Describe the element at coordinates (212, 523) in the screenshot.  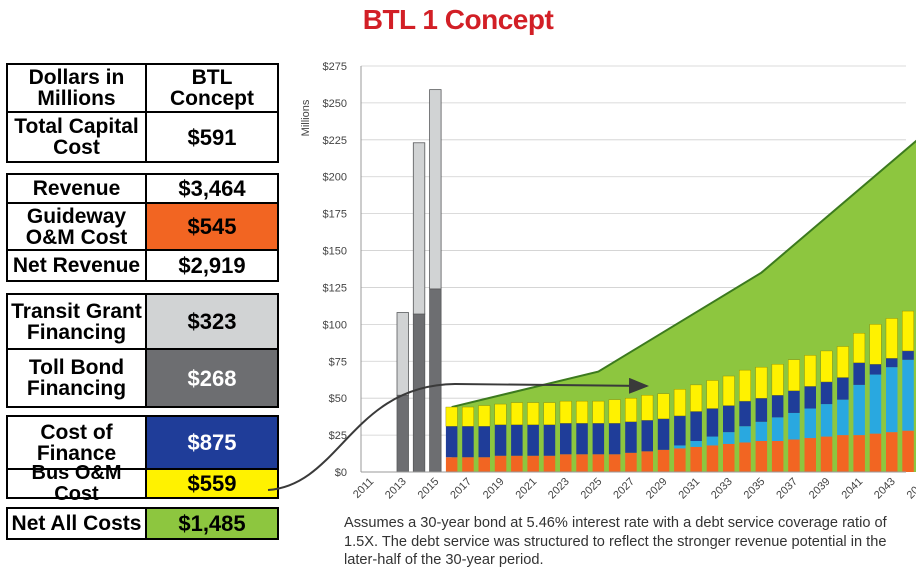
I see `value-net-all-costs: $1,485` at that location.